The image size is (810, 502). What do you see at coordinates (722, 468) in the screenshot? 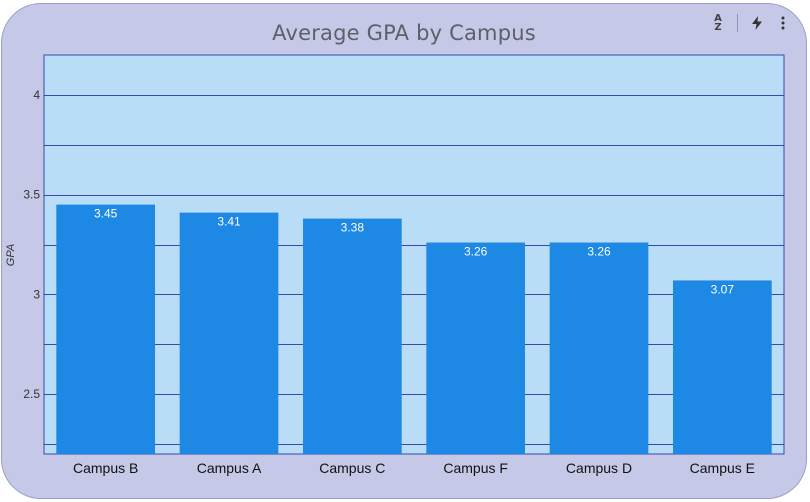
I see `x-category-label: Campus E` at bounding box center [722, 468].